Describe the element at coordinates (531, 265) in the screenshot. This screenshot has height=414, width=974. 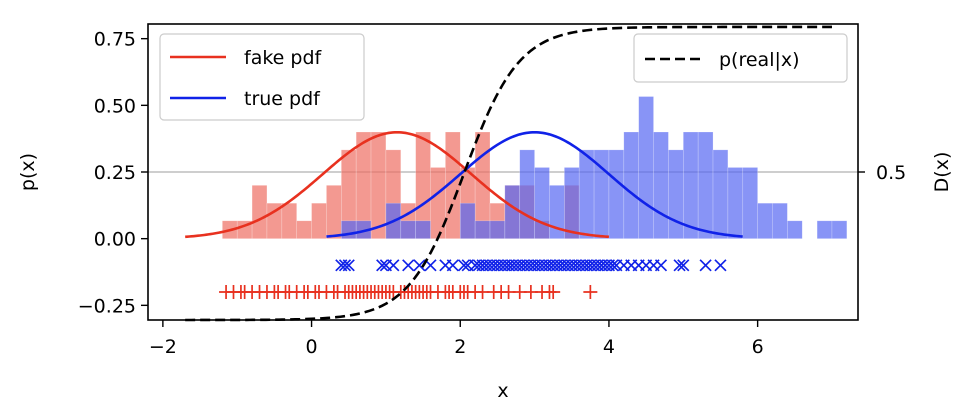
I see `true-samples` at that location.